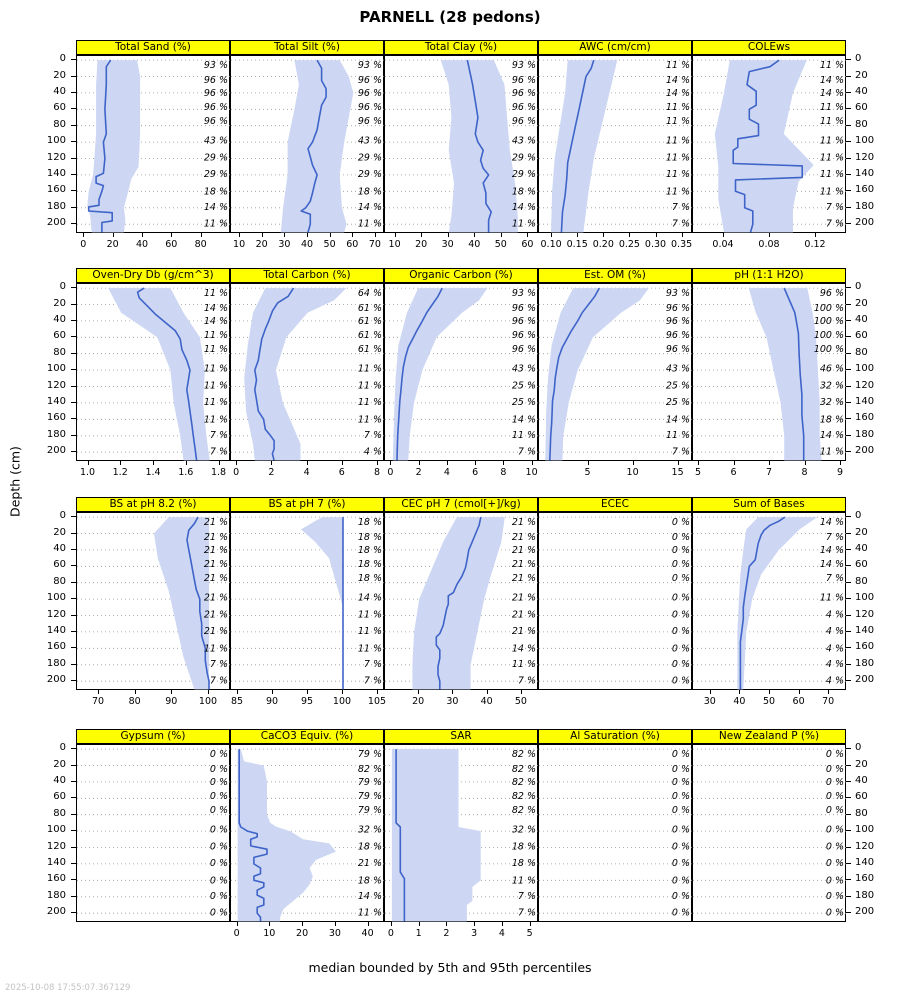  I want to click on contributing-fraction-label: 43 %, so click(370, 141).